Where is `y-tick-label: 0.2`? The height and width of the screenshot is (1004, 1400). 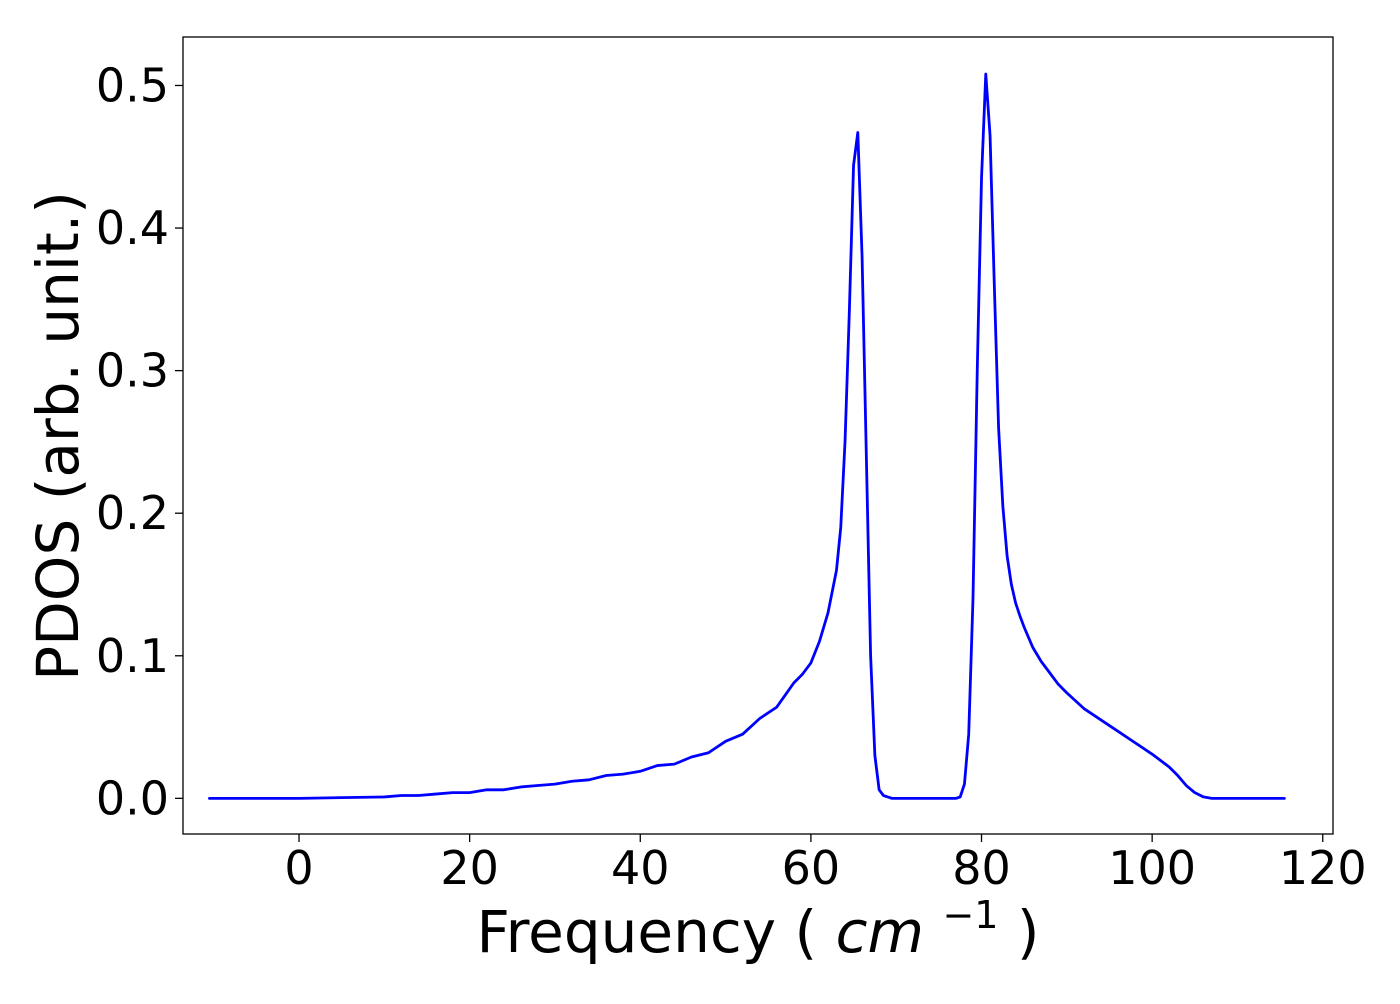
y-tick-label: 0.2 is located at coordinates (132, 513).